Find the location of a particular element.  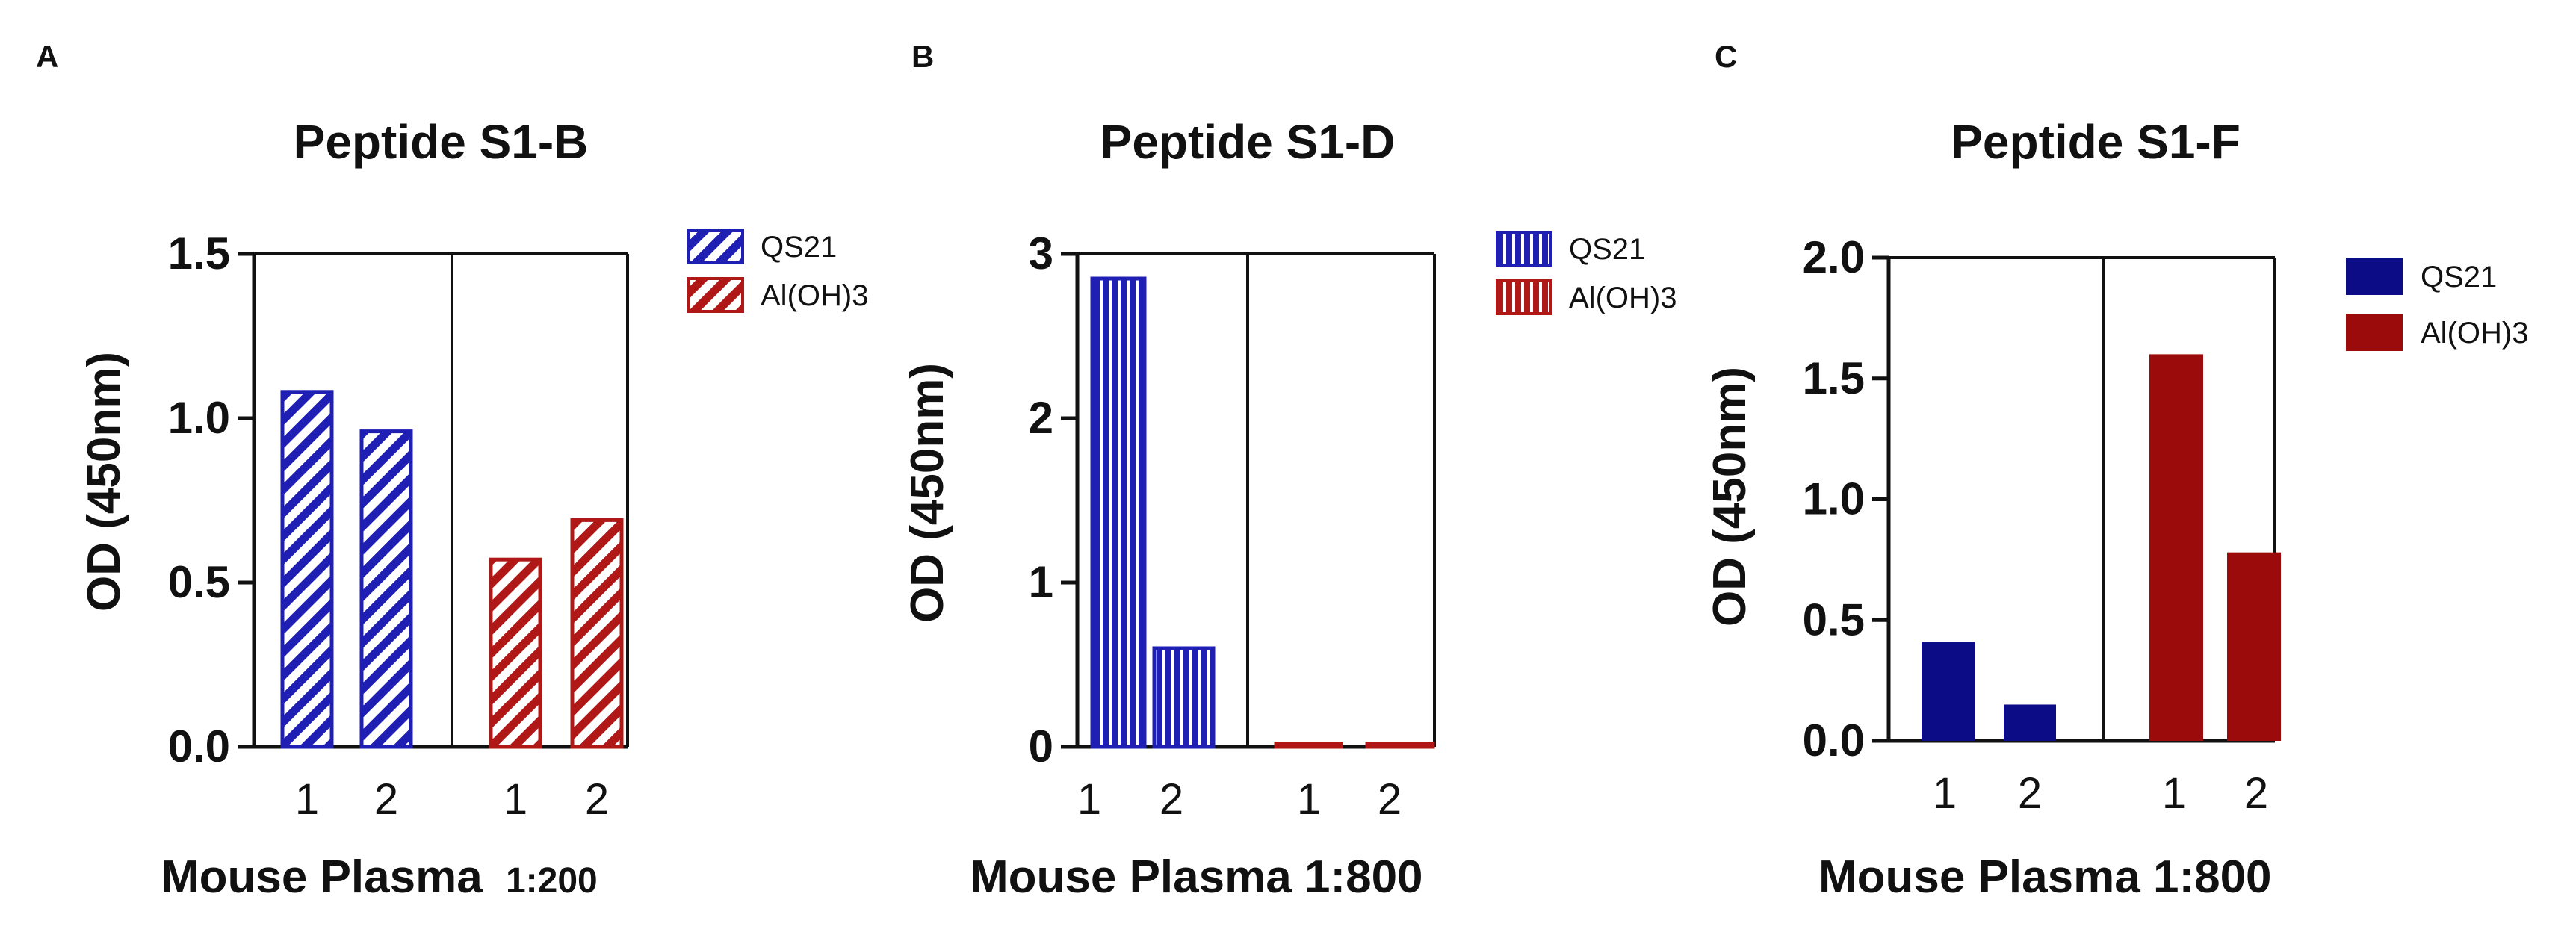

chart-title: Peptide S1-D is located at coordinates (1248, 142).